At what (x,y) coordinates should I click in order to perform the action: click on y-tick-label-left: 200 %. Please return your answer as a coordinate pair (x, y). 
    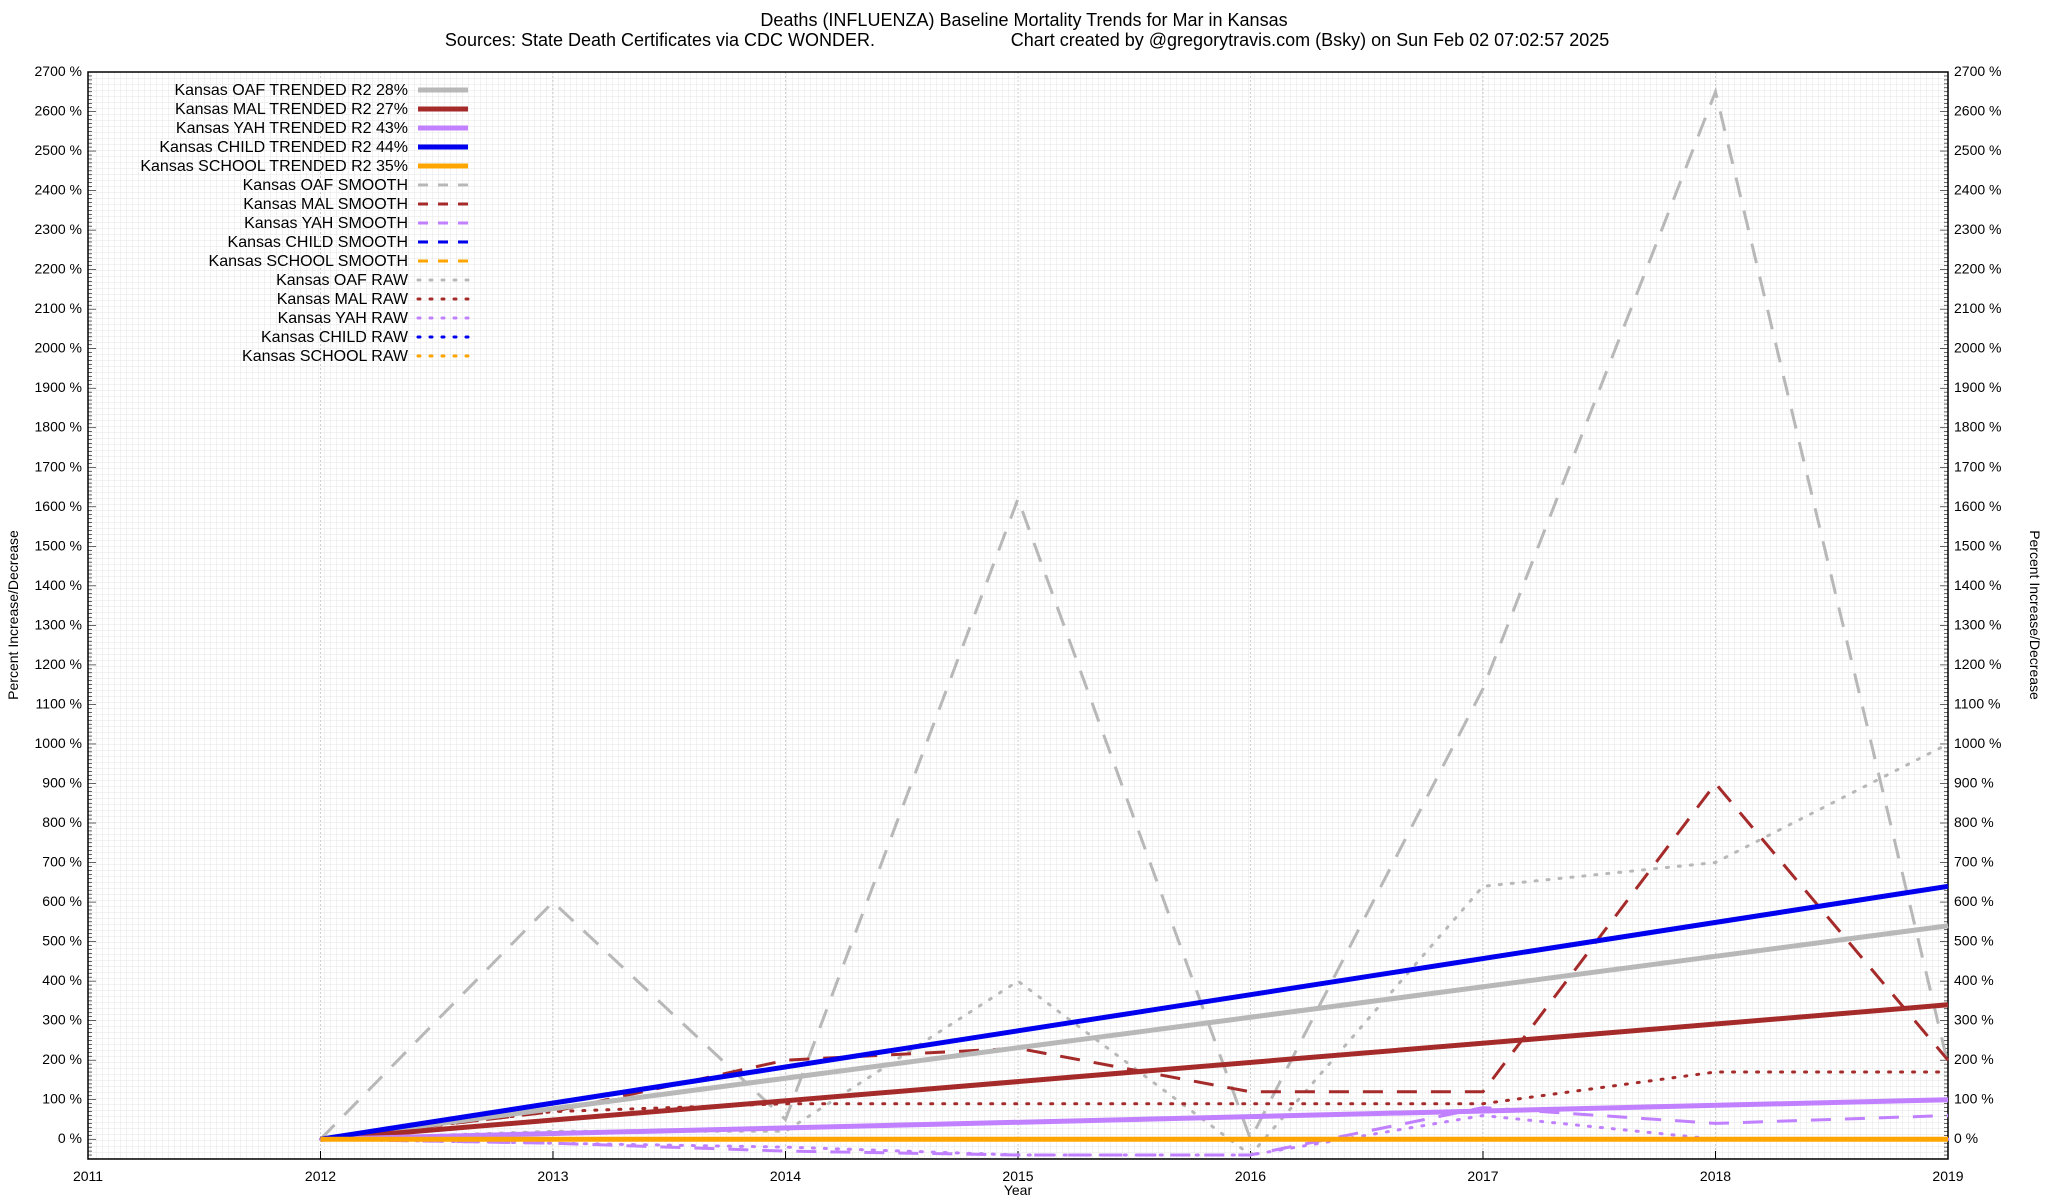
    Looking at the image, I should click on (62, 1059).